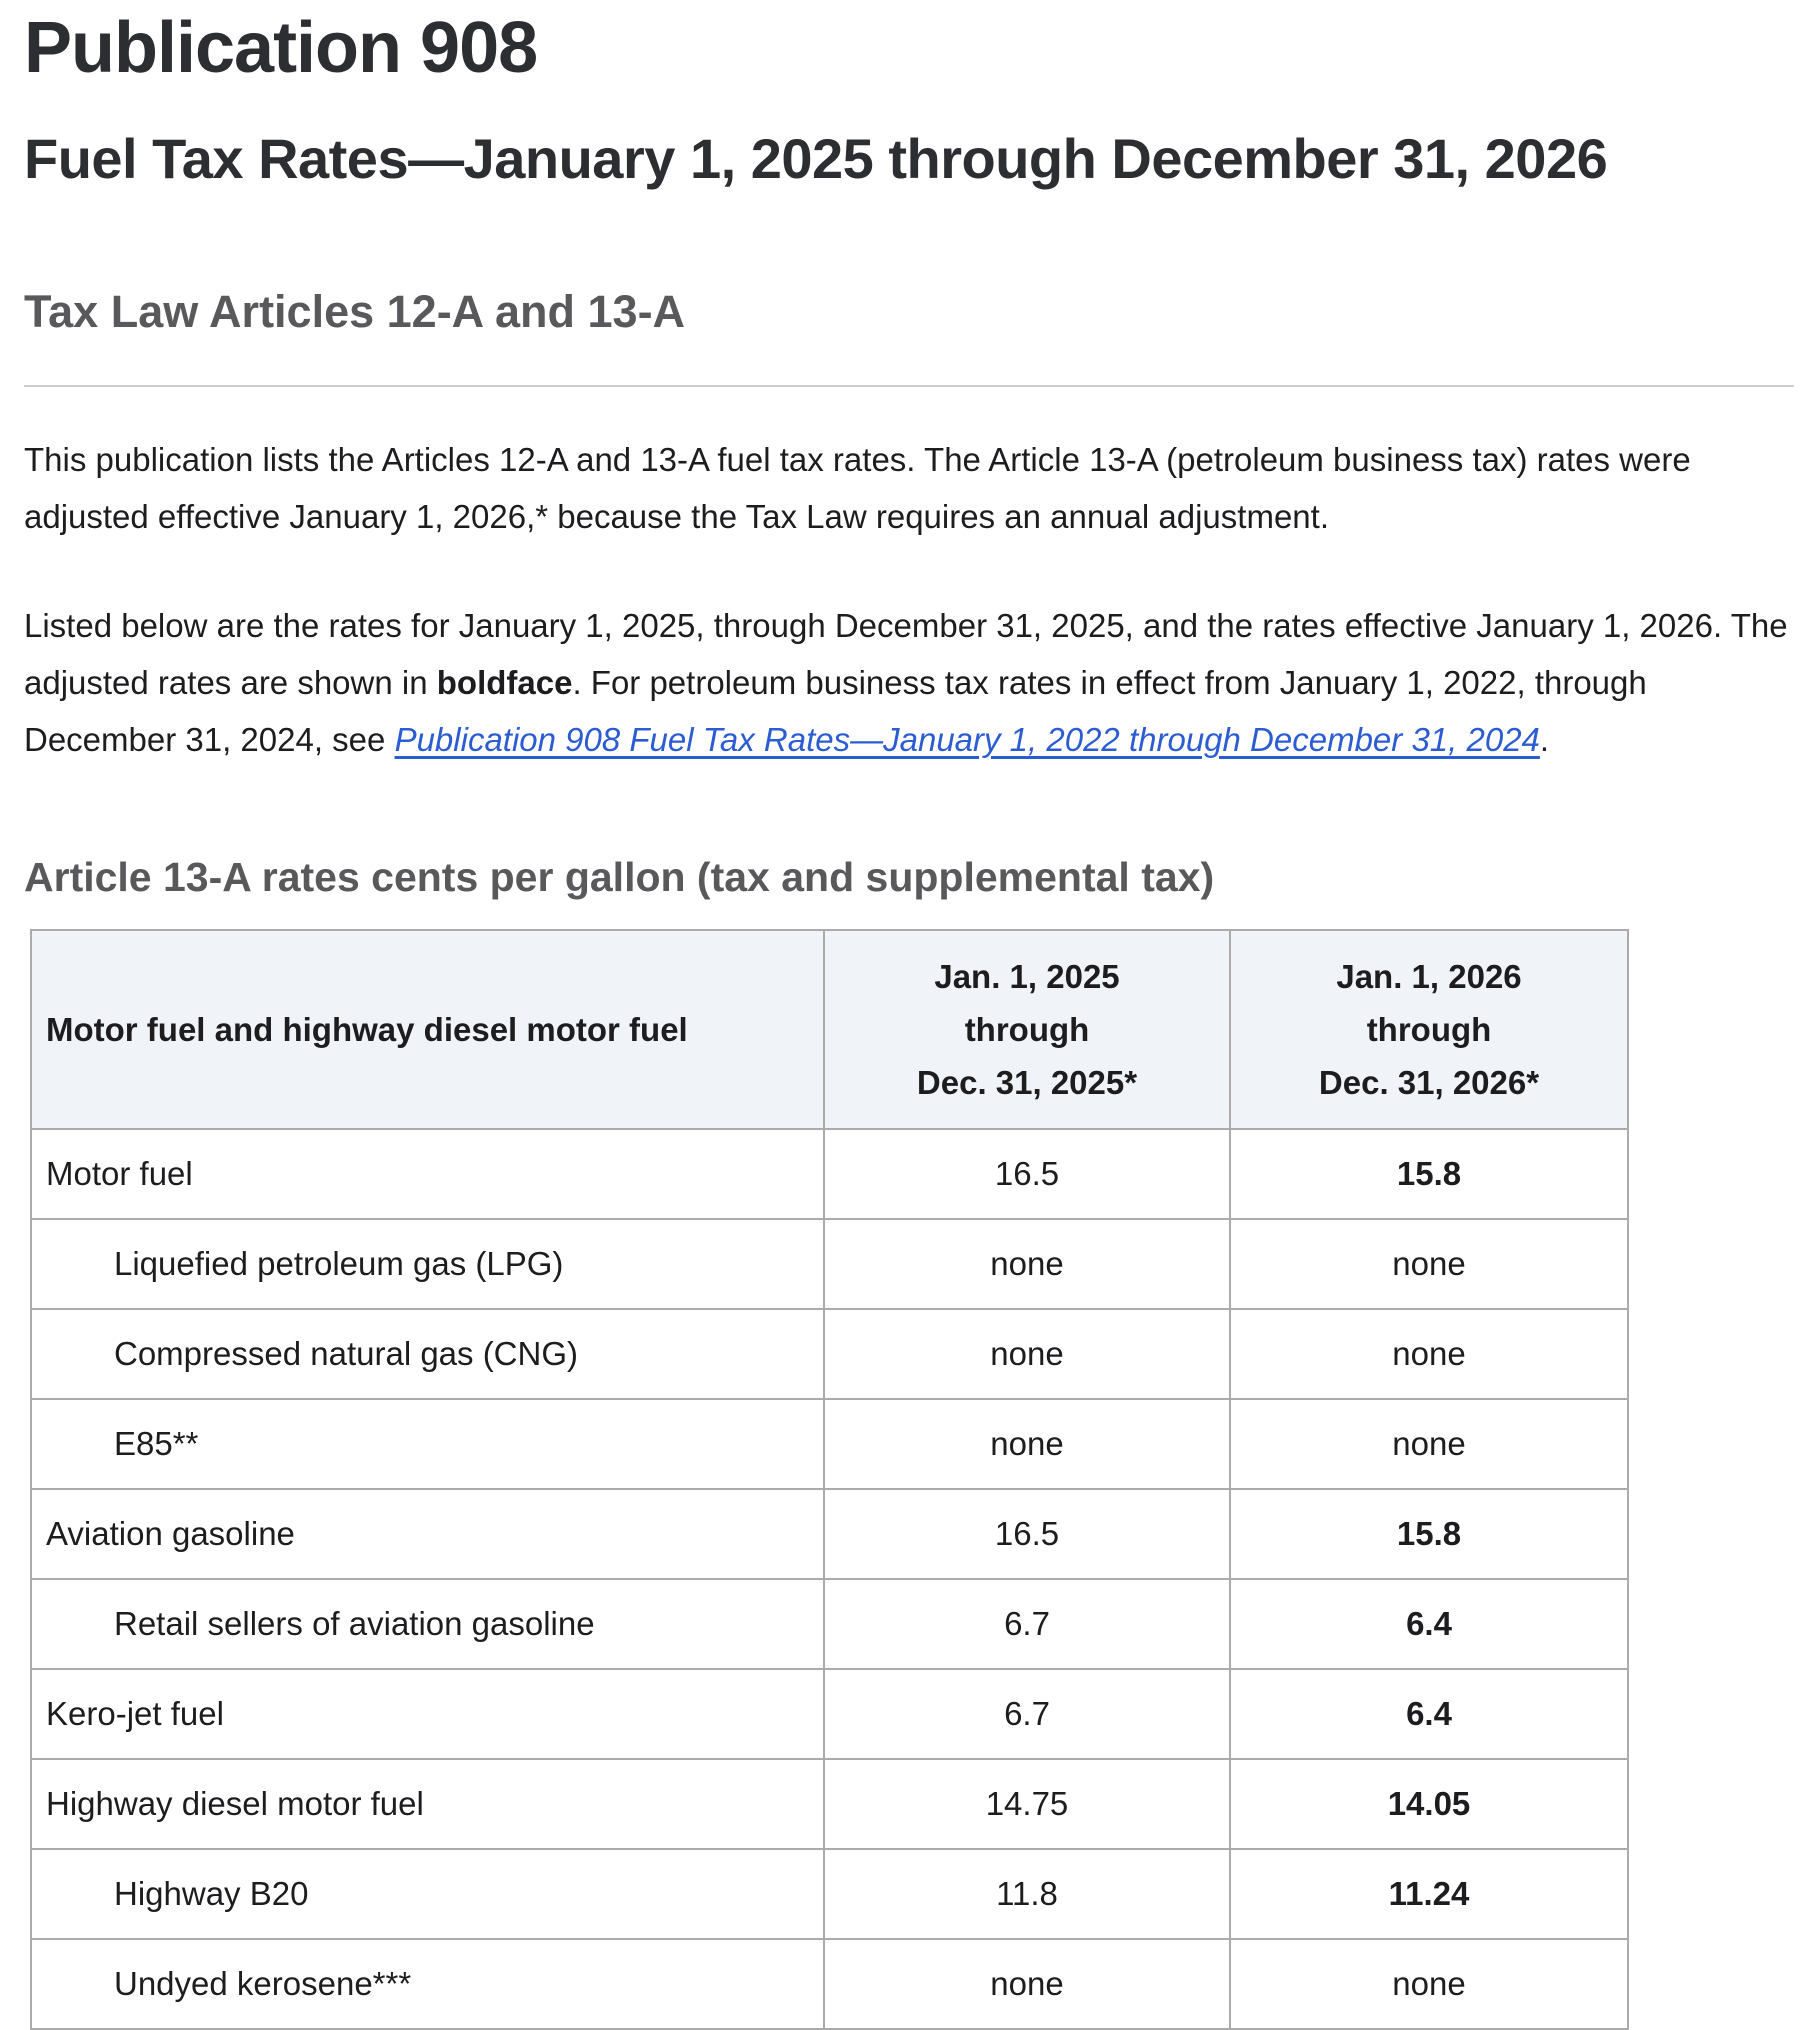 Image resolution: width=1818 pixels, height=2030 pixels. I want to click on rate-2025-cell: 14.75, so click(1027, 1803).